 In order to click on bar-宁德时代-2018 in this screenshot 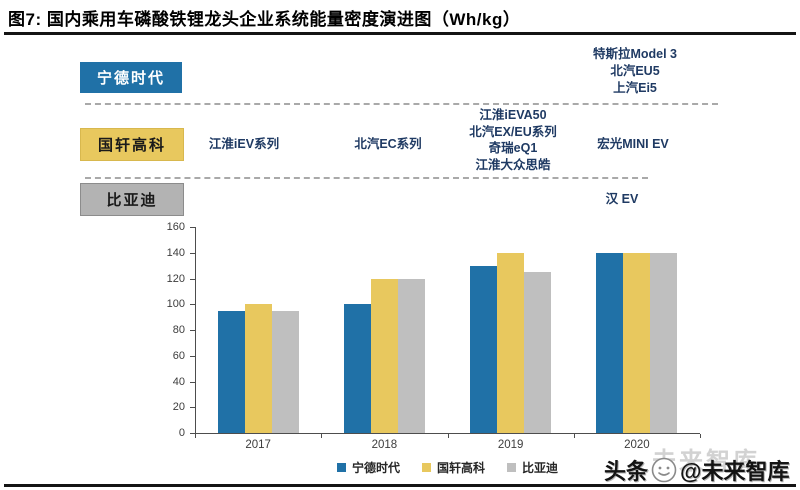, I will do `click(357, 368)`.